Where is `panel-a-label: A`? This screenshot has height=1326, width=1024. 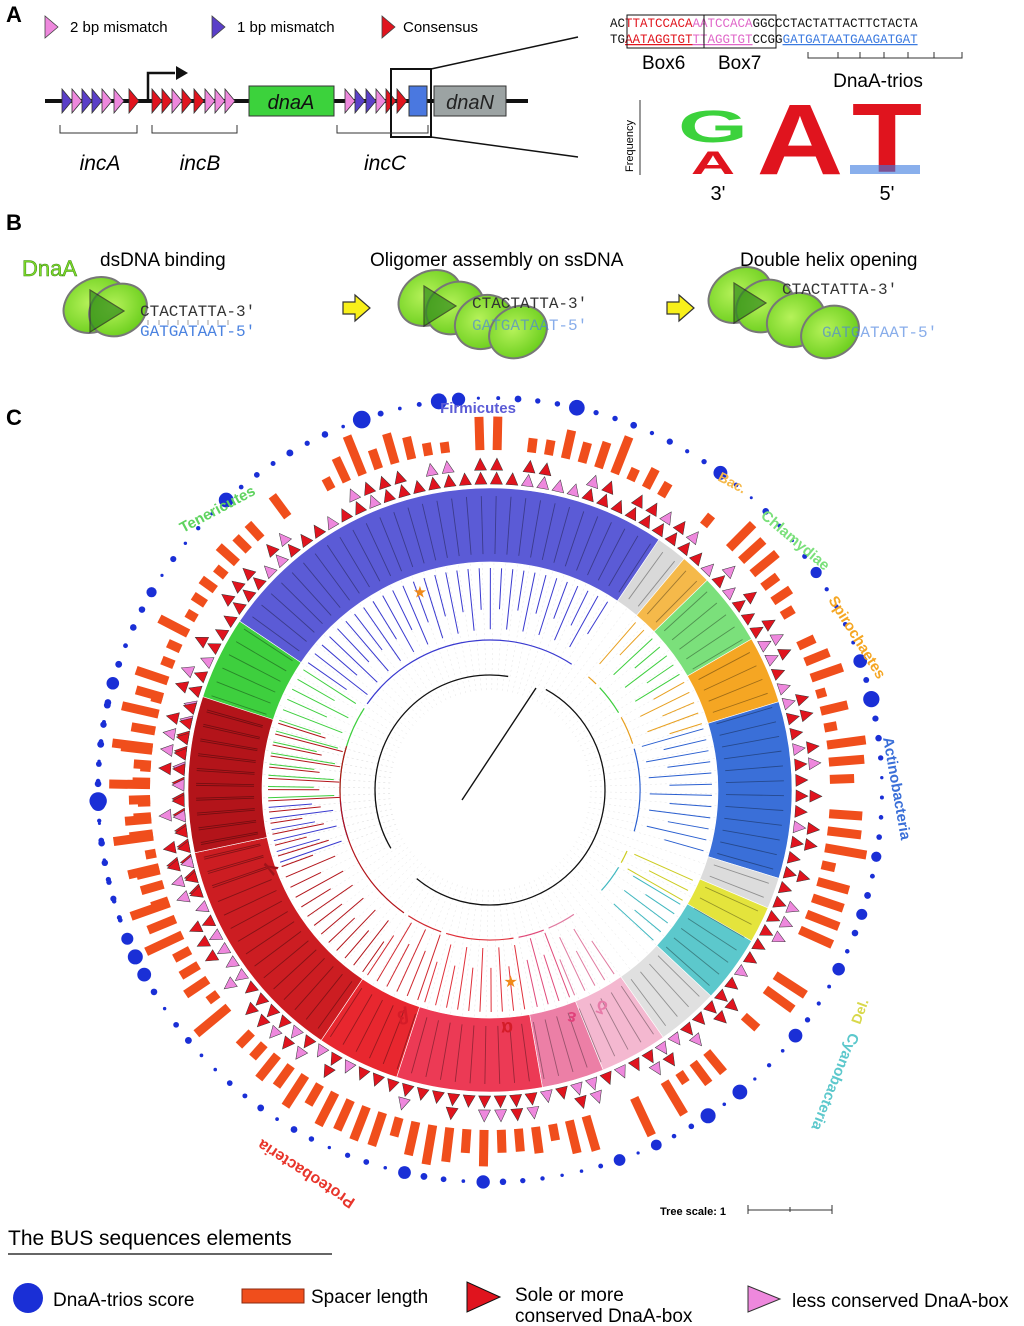 panel-a-label: A is located at coordinates (14, 14).